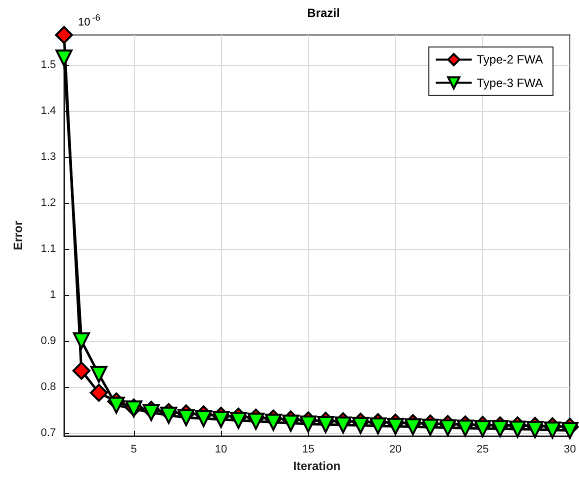 This screenshot has width=579, height=480. Describe the element at coordinates (48, 432) in the screenshot. I see `y-tick-label: 0.7` at that location.